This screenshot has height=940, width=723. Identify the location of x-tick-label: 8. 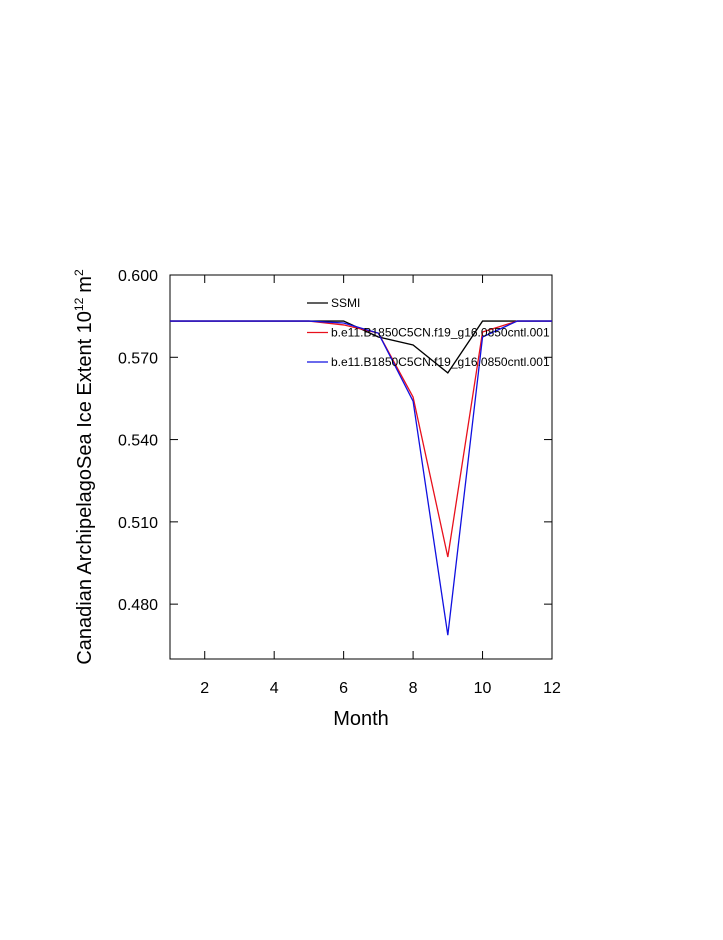
(413, 688).